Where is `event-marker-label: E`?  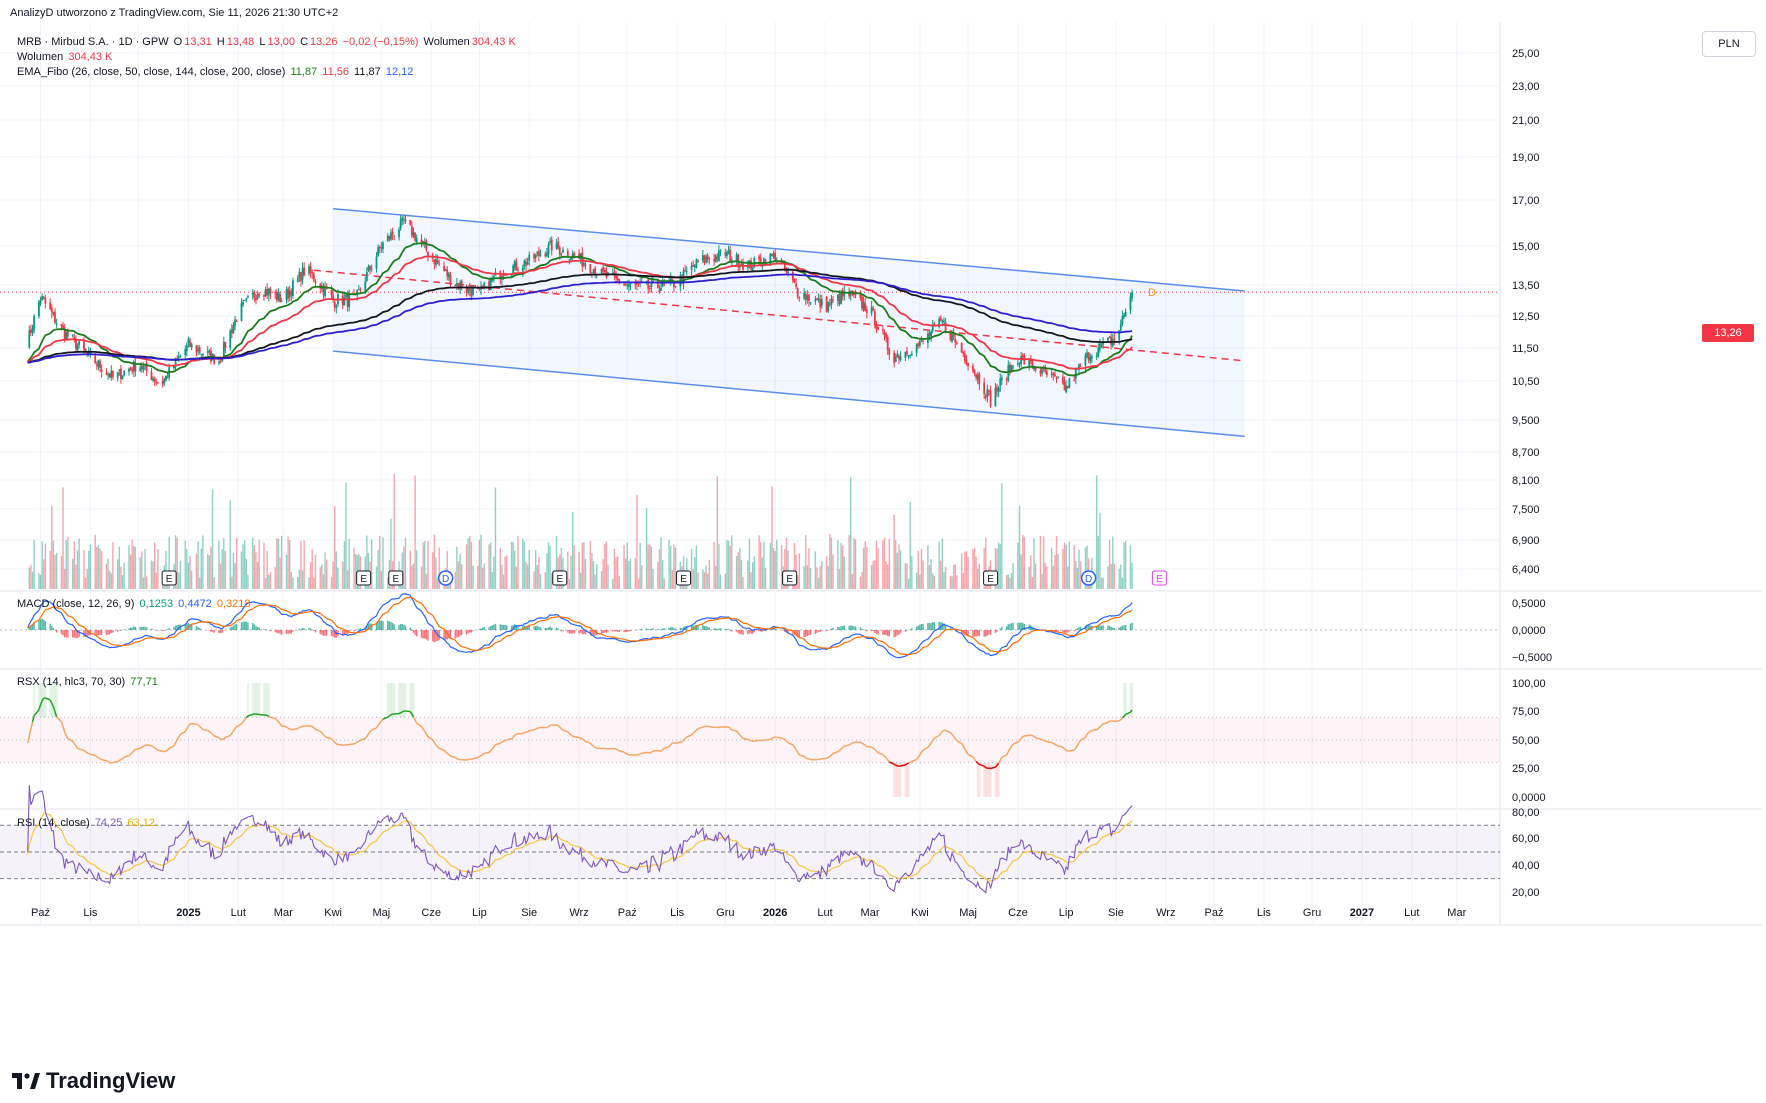 event-marker-label: E is located at coordinates (395, 579).